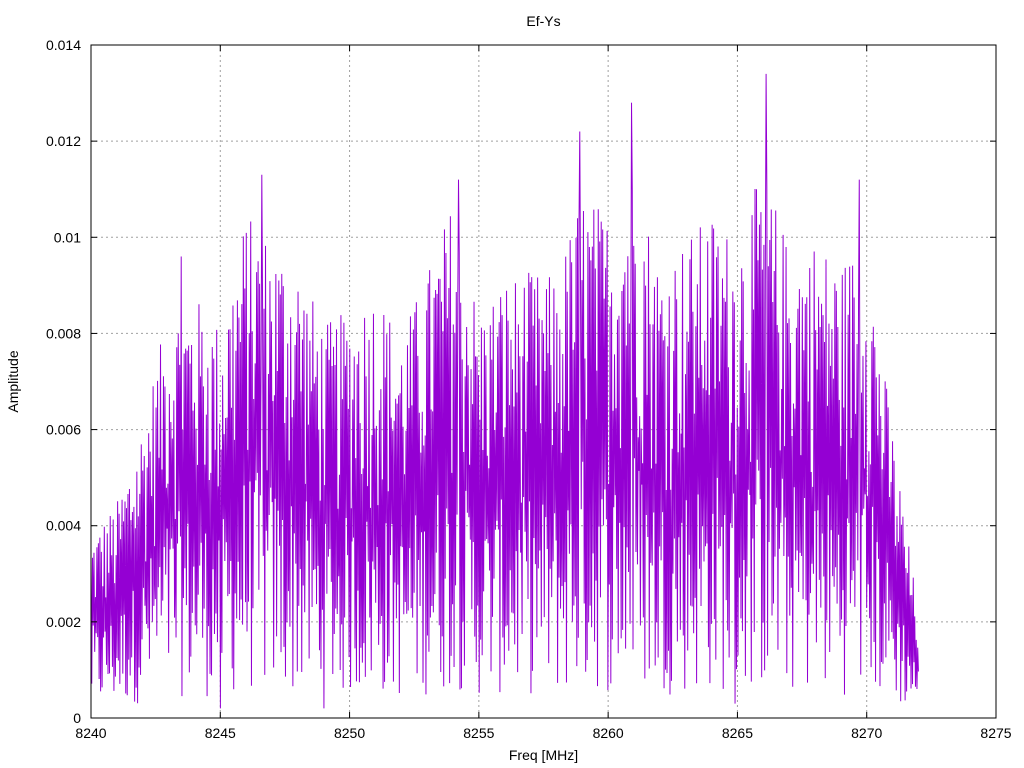 This screenshot has width=1024, height=768. I want to click on y-tick-labels: 0 0.002 0.004 0.006 0.008 0.01 0.012 0.014, so click(63, 381).